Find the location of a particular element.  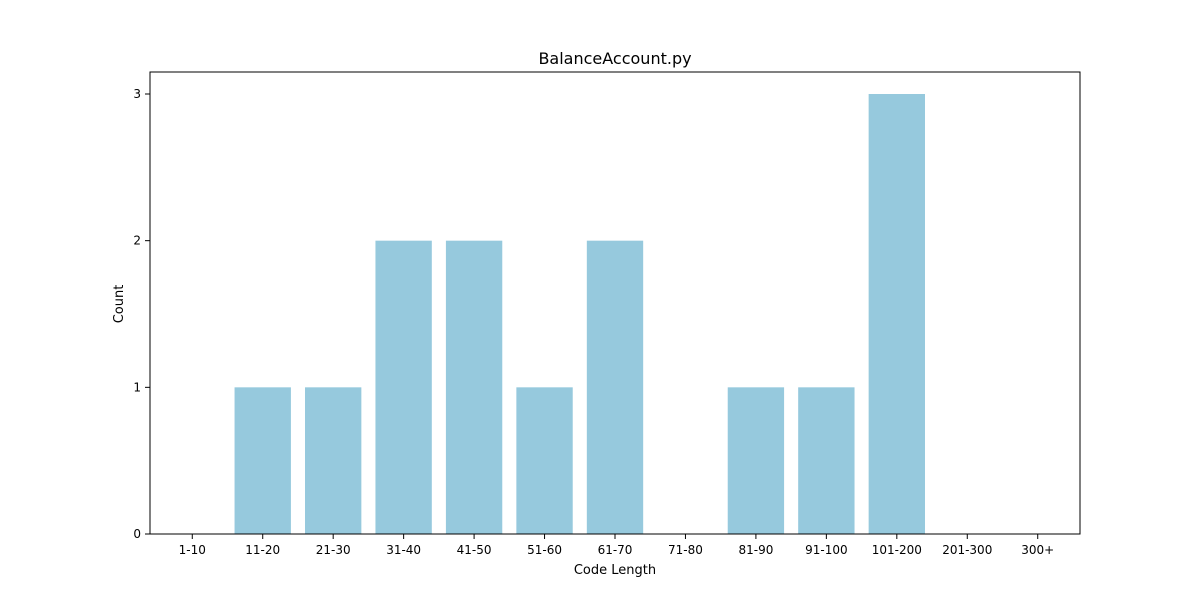

y-tick-label: 1 is located at coordinates (137, 387).